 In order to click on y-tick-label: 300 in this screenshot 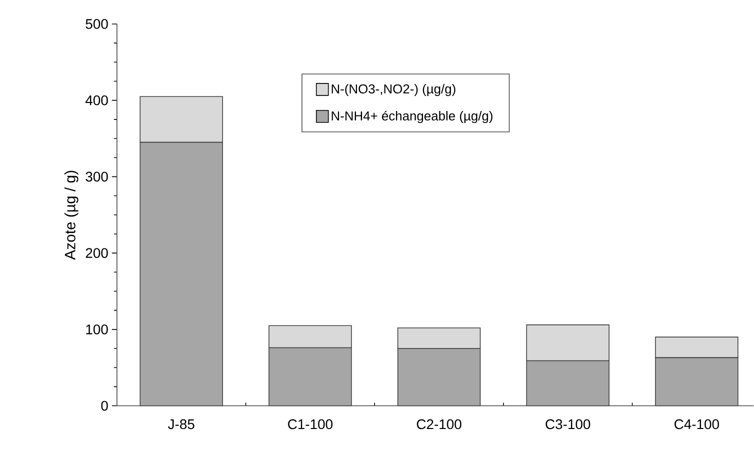, I will do `click(97, 177)`.